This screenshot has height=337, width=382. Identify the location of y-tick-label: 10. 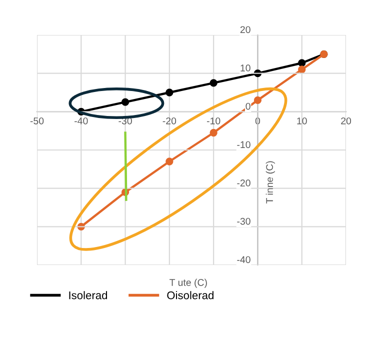
(245, 68).